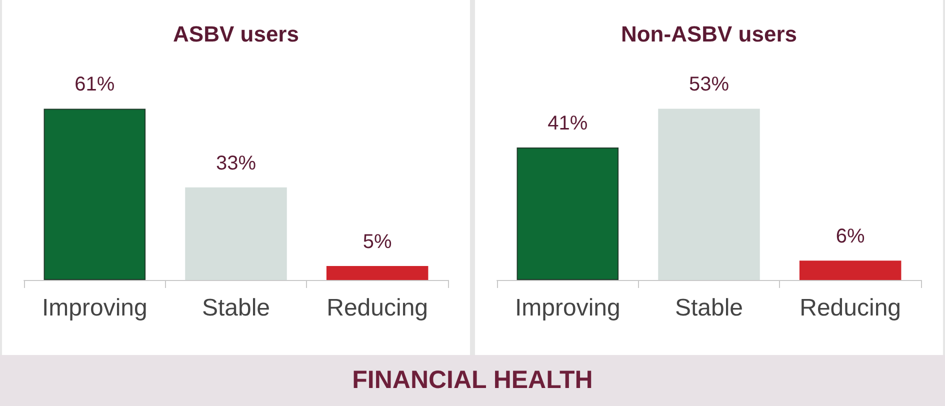 This screenshot has width=945, height=406. I want to click on data-label: 41%, so click(568, 123).